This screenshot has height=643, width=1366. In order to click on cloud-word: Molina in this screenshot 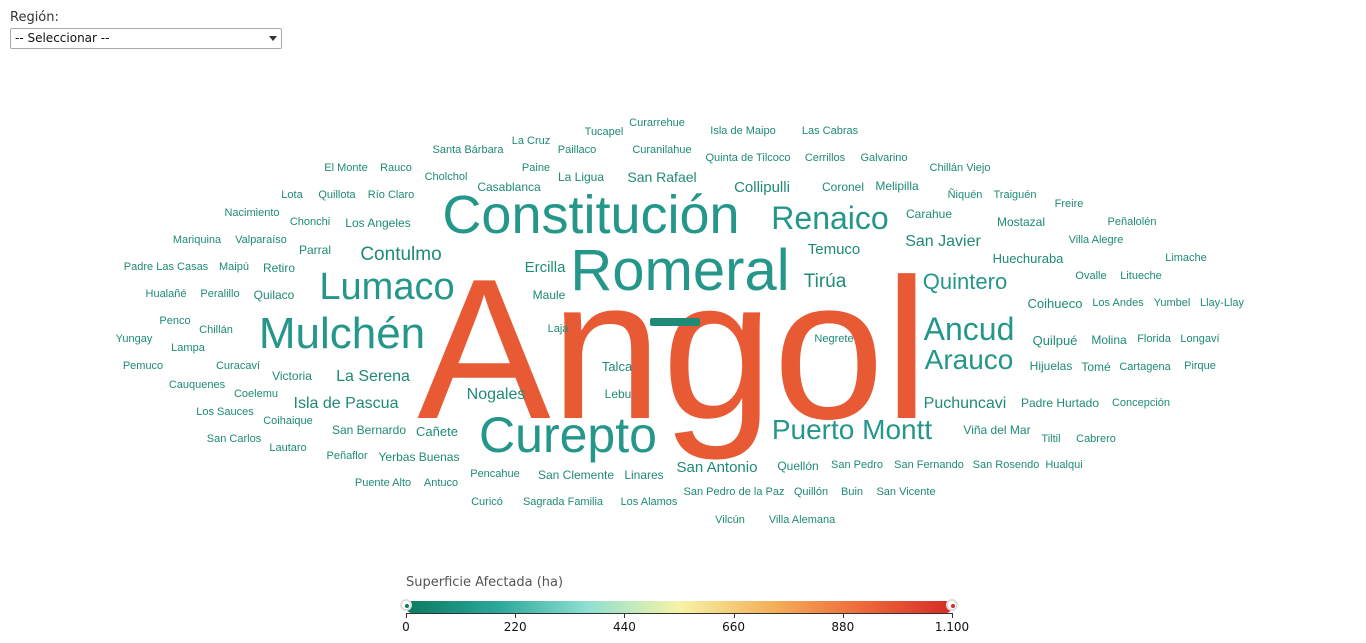, I will do `click(1109, 340)`.